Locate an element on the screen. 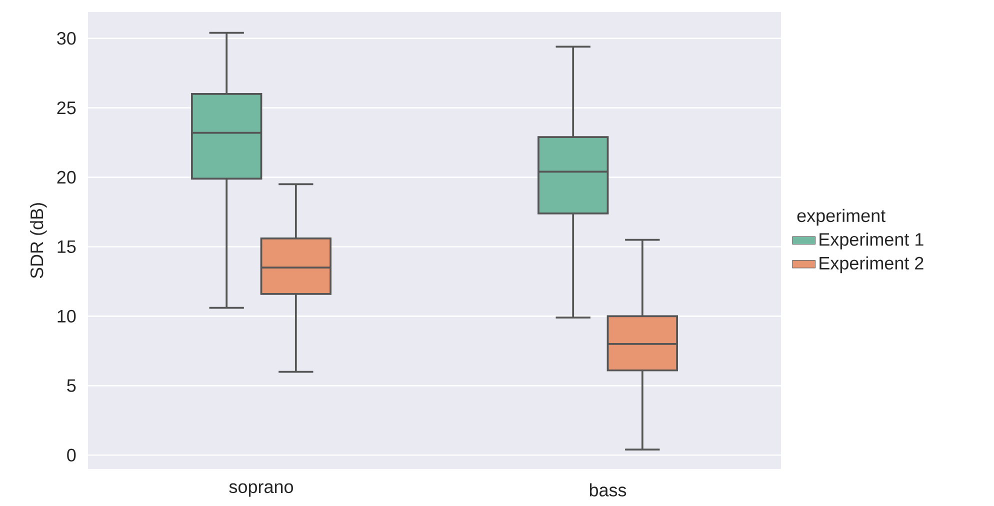 This screenshot has width=994, height=506. y-tick-label: 5 is located at coordinates (71, 385).